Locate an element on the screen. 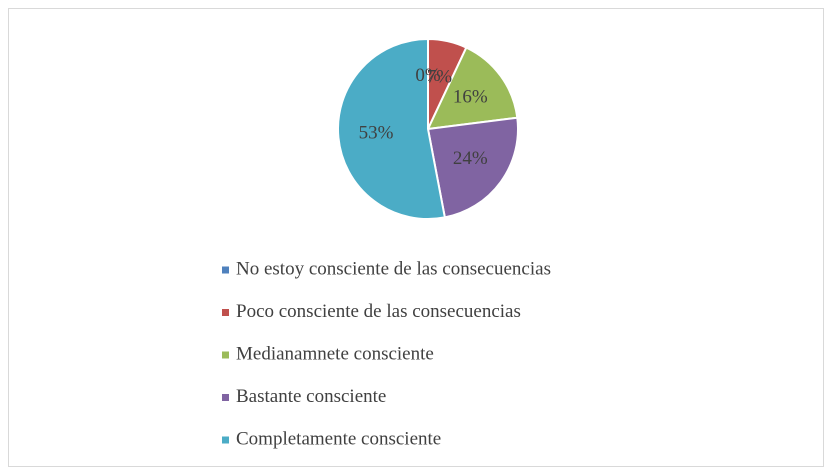  data-label: 16% is located at coordinates (470, 97).